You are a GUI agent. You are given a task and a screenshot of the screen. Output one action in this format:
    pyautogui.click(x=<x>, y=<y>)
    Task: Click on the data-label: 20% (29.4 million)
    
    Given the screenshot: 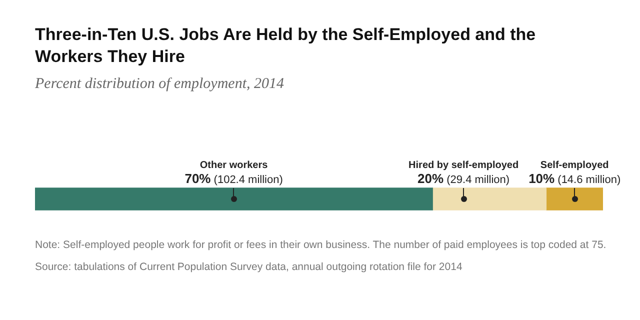 What is the action you would take?
    pyautogui.click(x=464, y=178)
    